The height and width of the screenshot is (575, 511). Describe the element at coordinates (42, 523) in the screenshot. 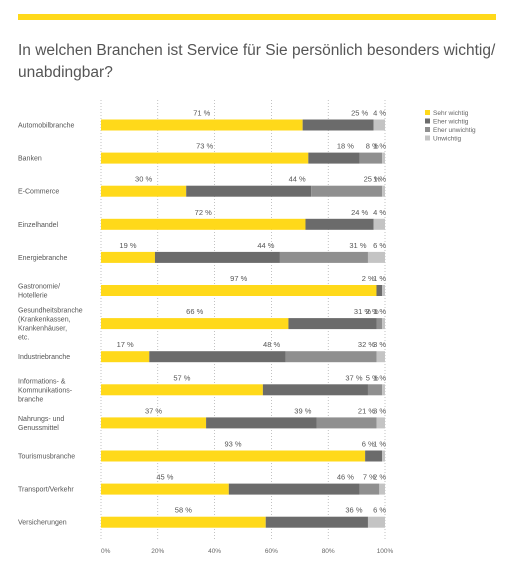

I see `category-label: Versicherungen` at that location.